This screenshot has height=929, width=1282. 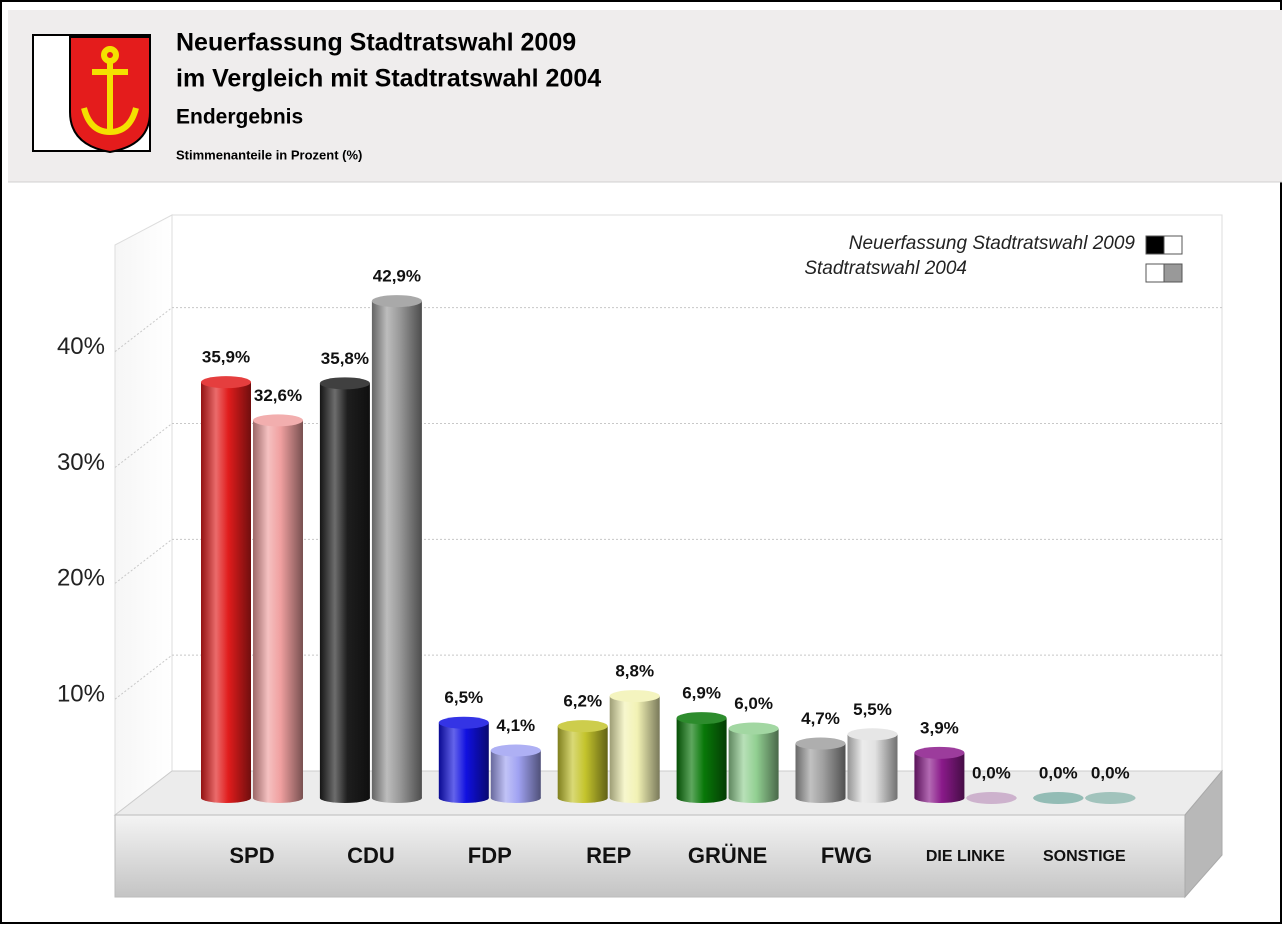 What do you see at coordinates (634, 671) in the screenshot?
I see `data-label: 8,8%` at bounding box center [634, 671].